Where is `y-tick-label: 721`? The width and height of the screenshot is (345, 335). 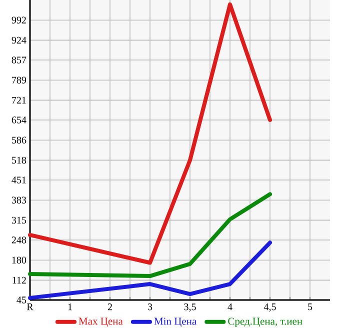 y-tick-label: 721 is located at coordinates (19, 100).